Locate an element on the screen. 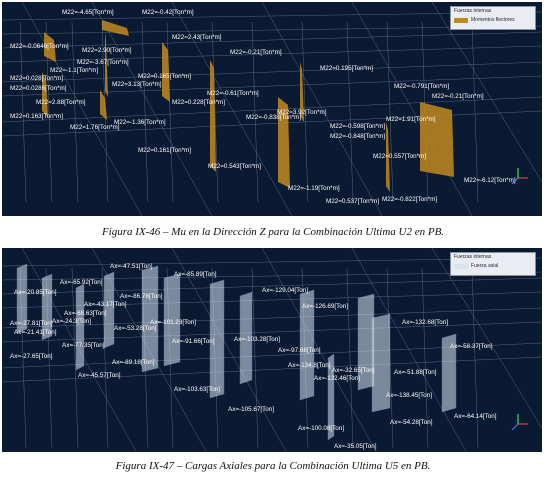  axial-label: Ax=-86.78[Ton] is located at coordinates (141, 296).